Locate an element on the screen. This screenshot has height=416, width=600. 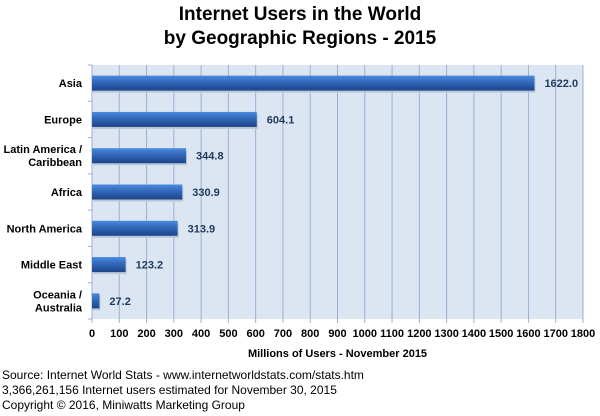
x-tick-label: 1000 is located at coordinates (365, 334).